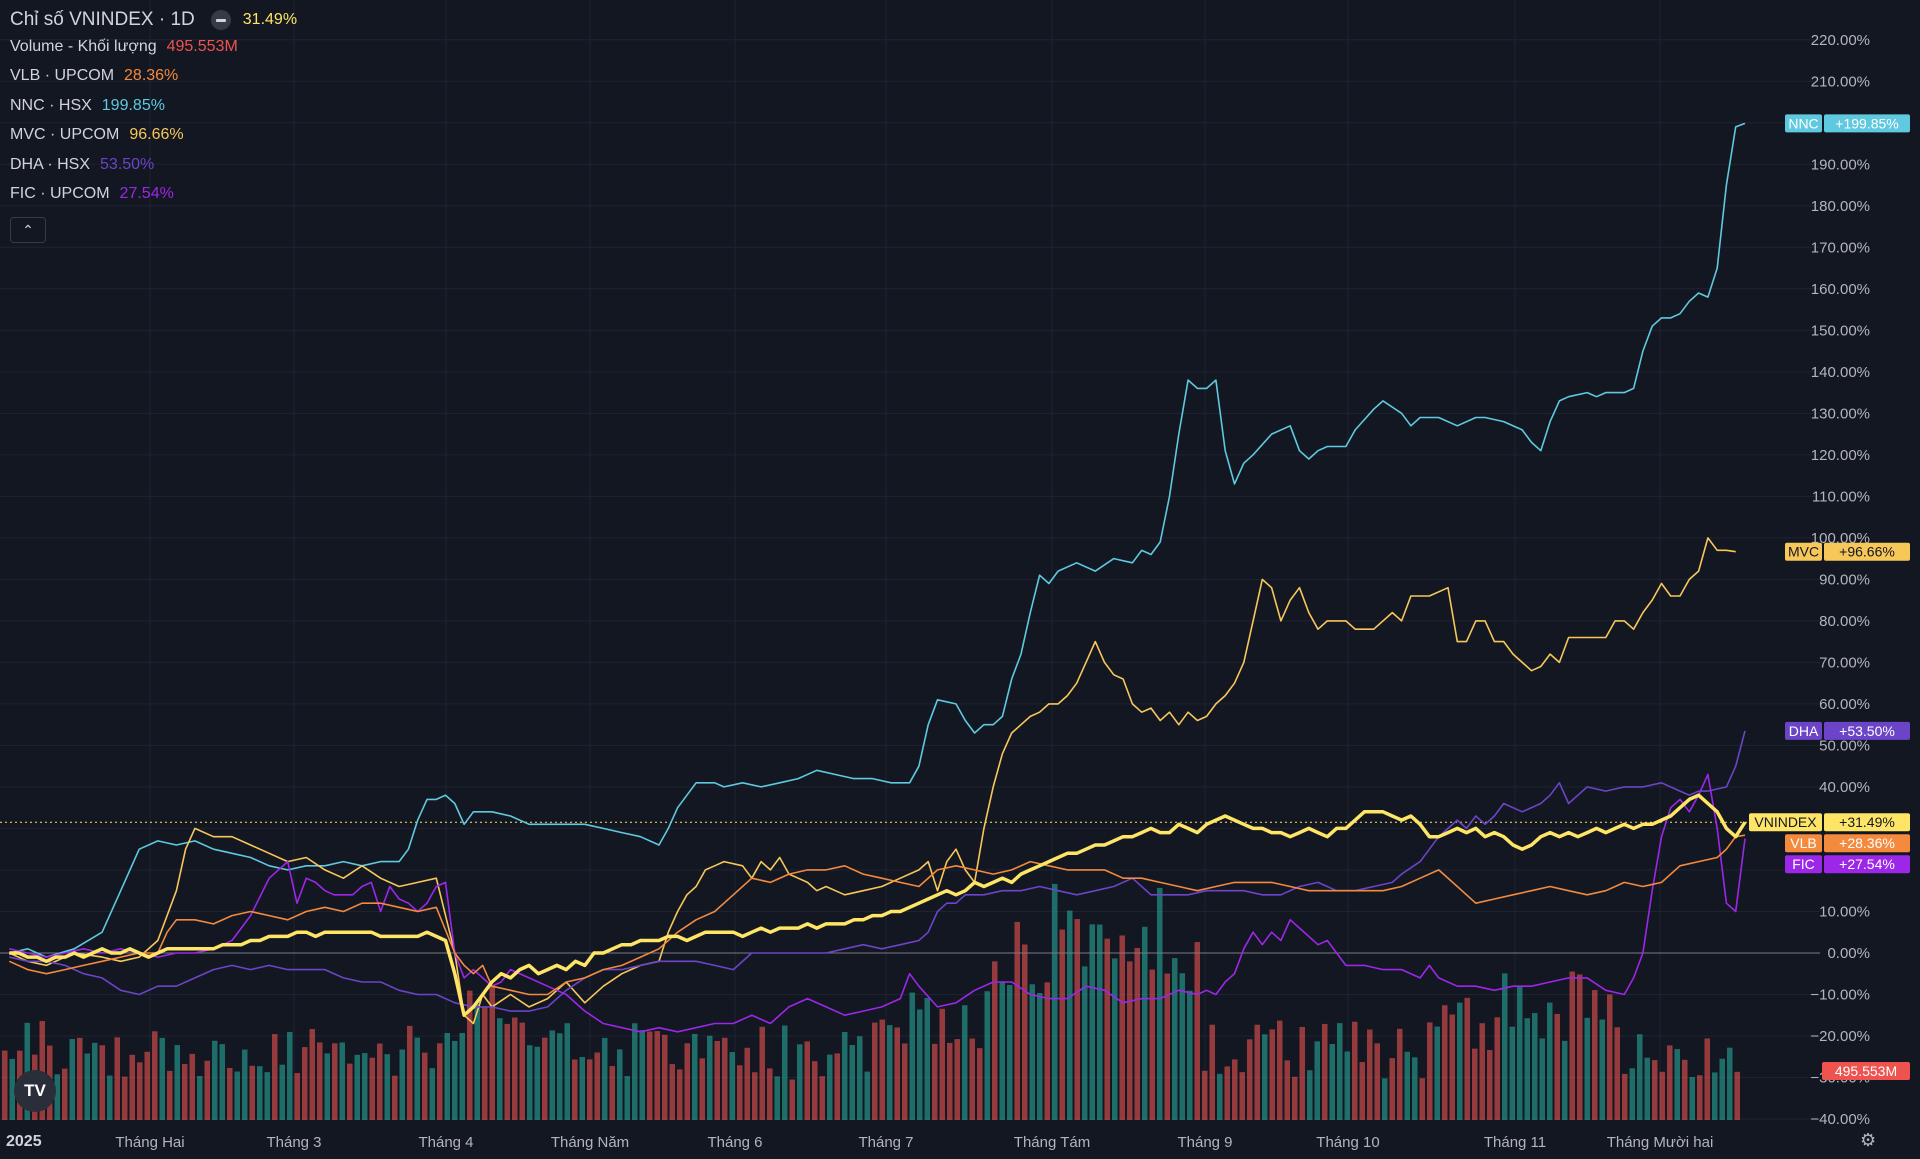 This screenshot has width=1920, height=1159. I want to click on price-tag-name: DHA, so click(1804, 731).